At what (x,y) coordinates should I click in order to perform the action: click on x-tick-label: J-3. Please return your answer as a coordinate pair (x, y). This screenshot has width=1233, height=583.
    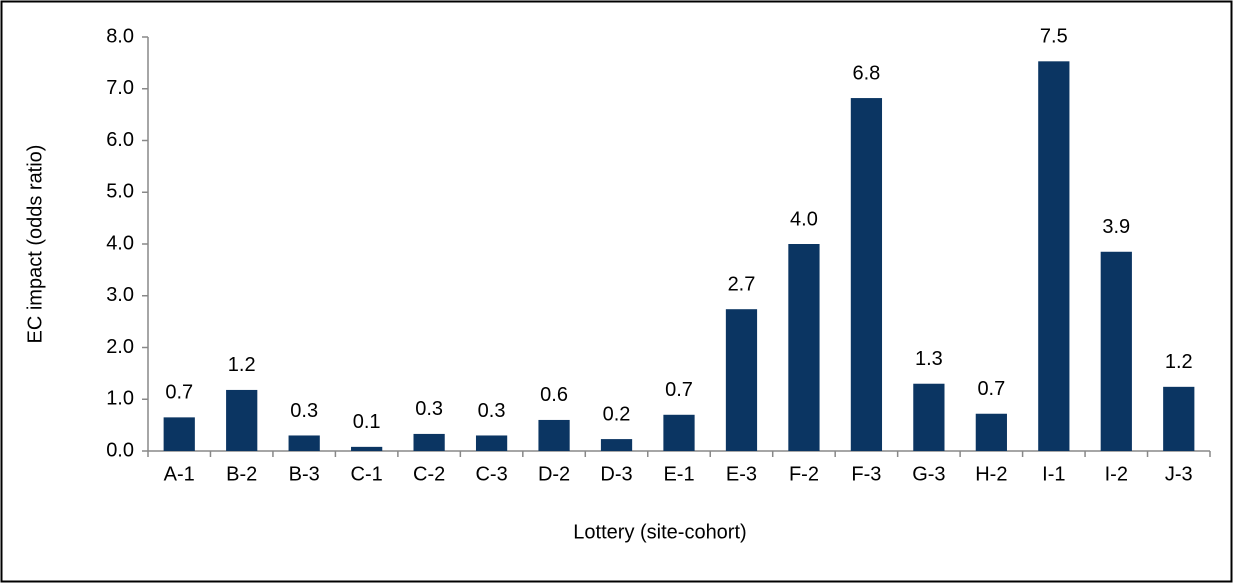
    Looking at the image, I should click on (1179, 474).